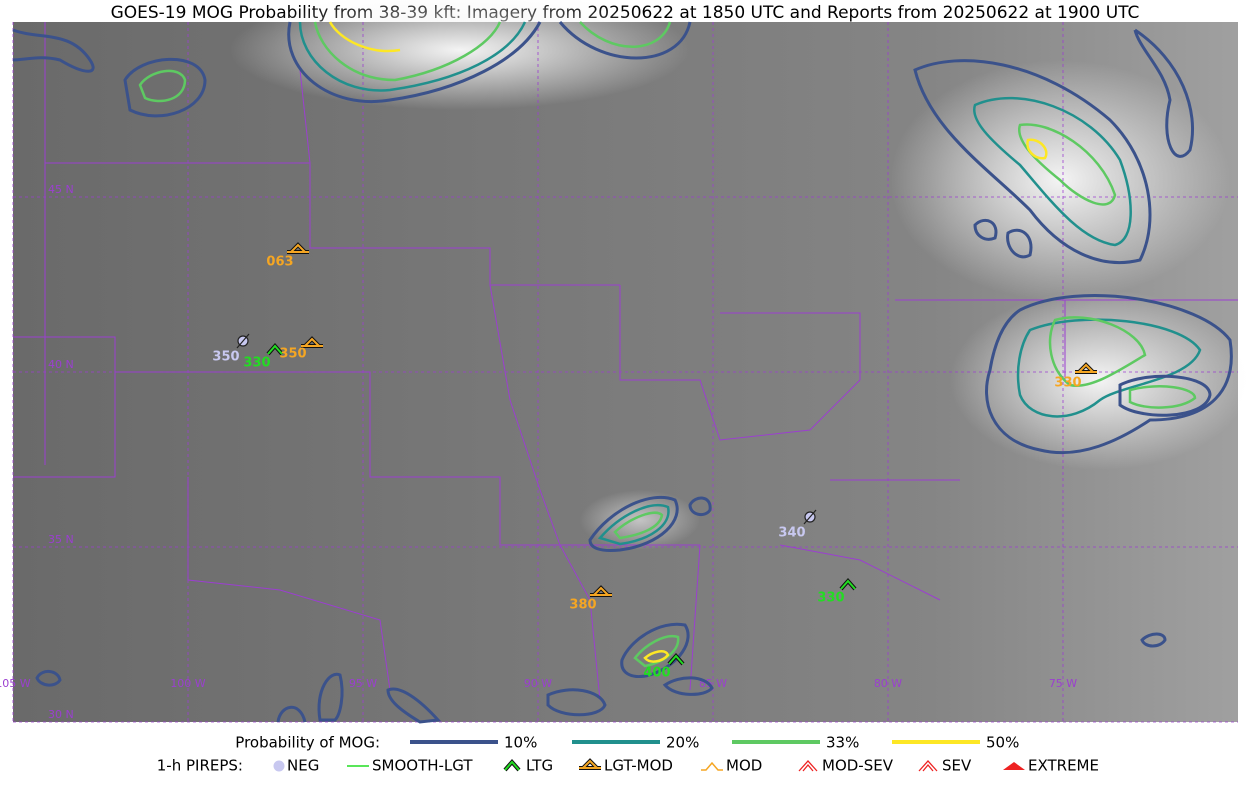 The image size is (1250, 786). I want to click on longitude-label: 80 W, so click(888, 683).